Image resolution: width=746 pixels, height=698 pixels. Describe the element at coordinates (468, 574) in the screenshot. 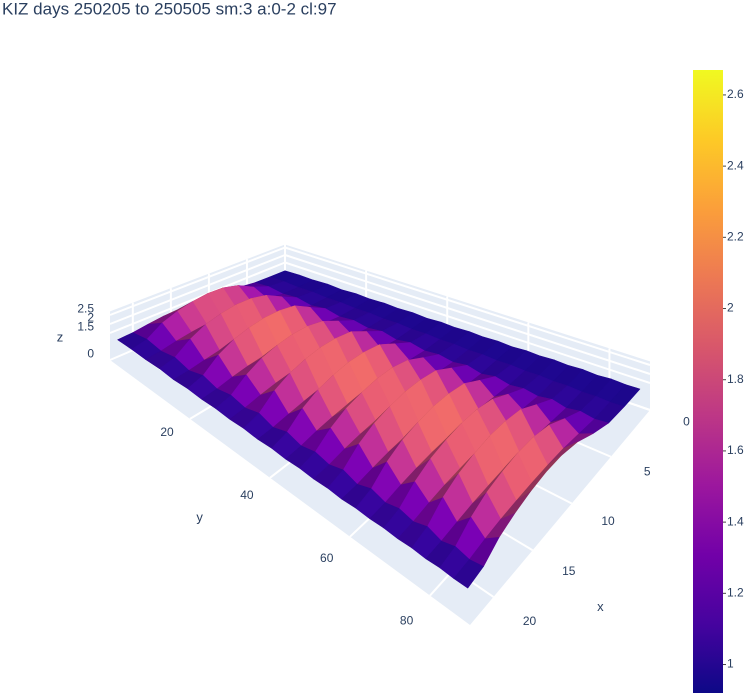

I see `surface-patch` at that location.